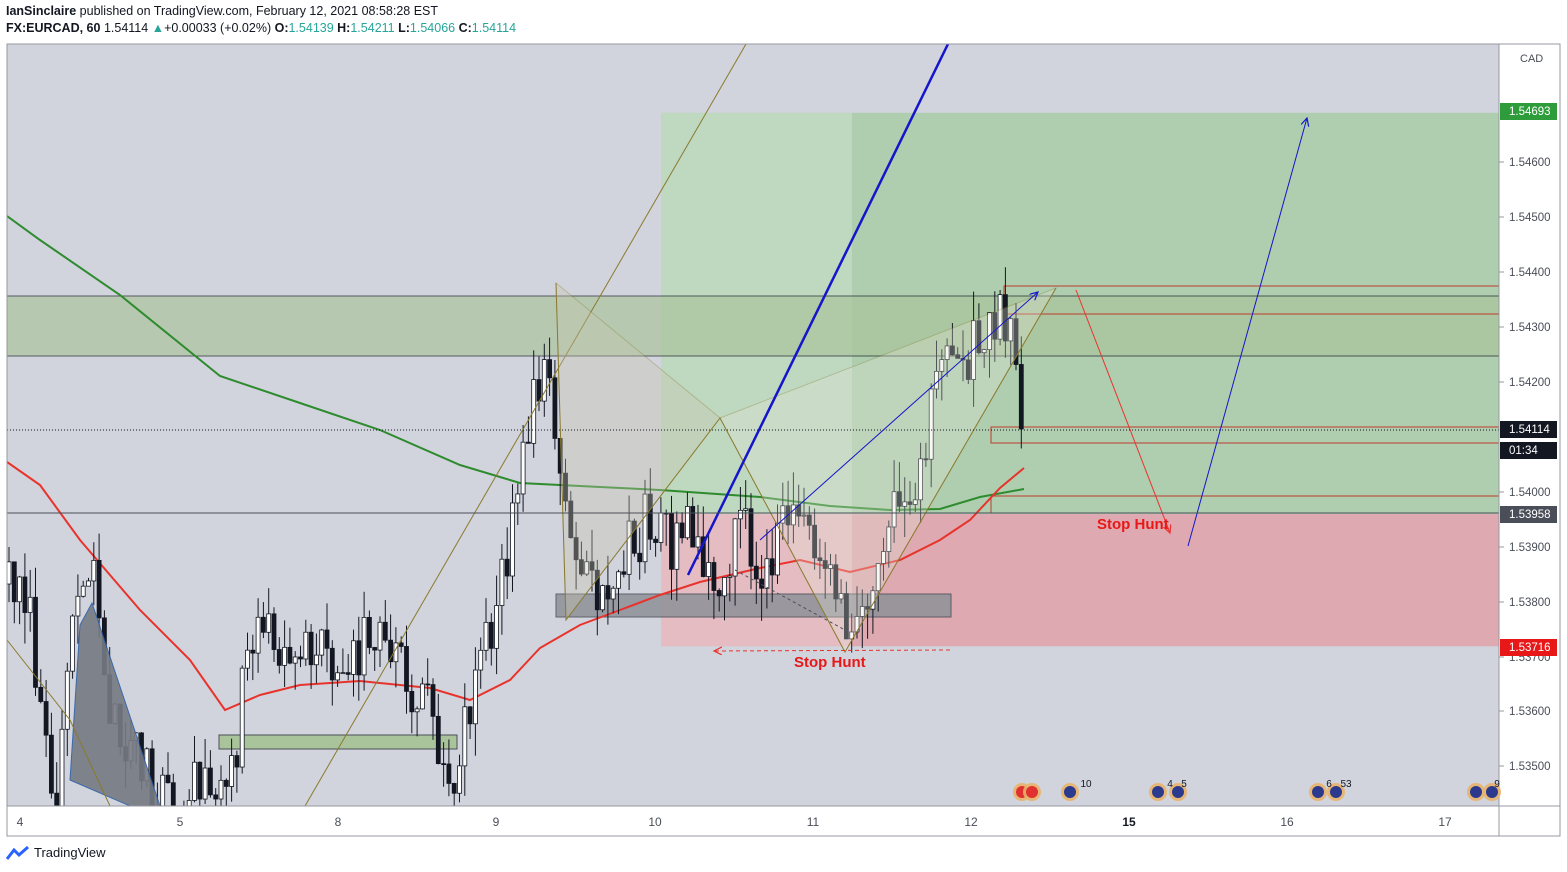 The image size is (1567, 872). I want to click on event-count-label: 9, so click(1497, 784).